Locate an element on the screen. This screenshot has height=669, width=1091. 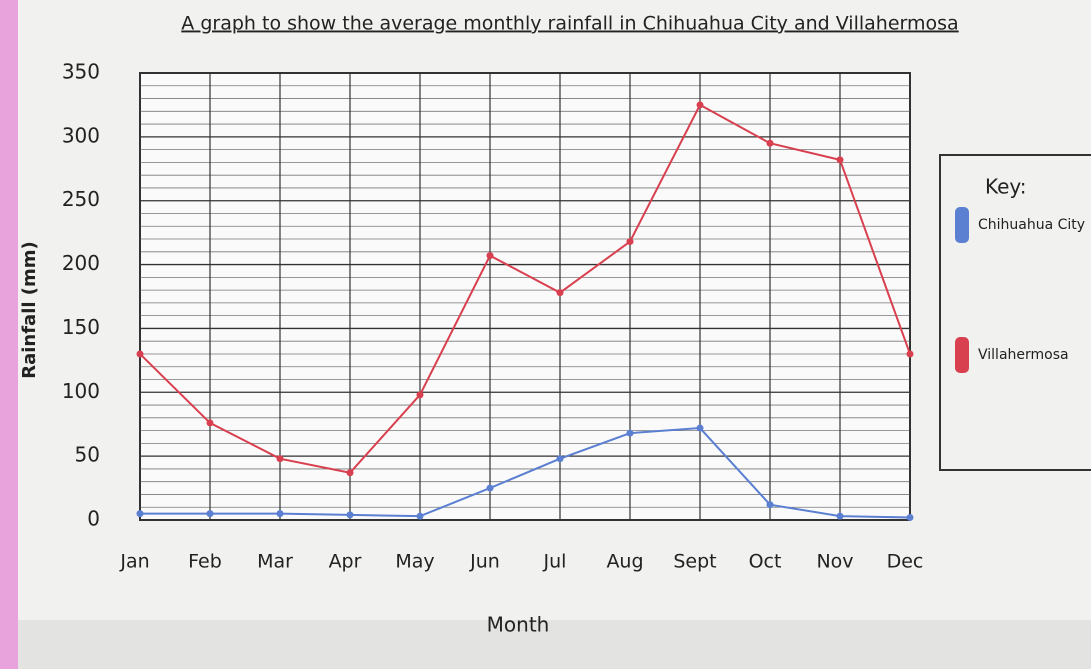
x-tick-label: Aug is located at coordinates (624, 562).